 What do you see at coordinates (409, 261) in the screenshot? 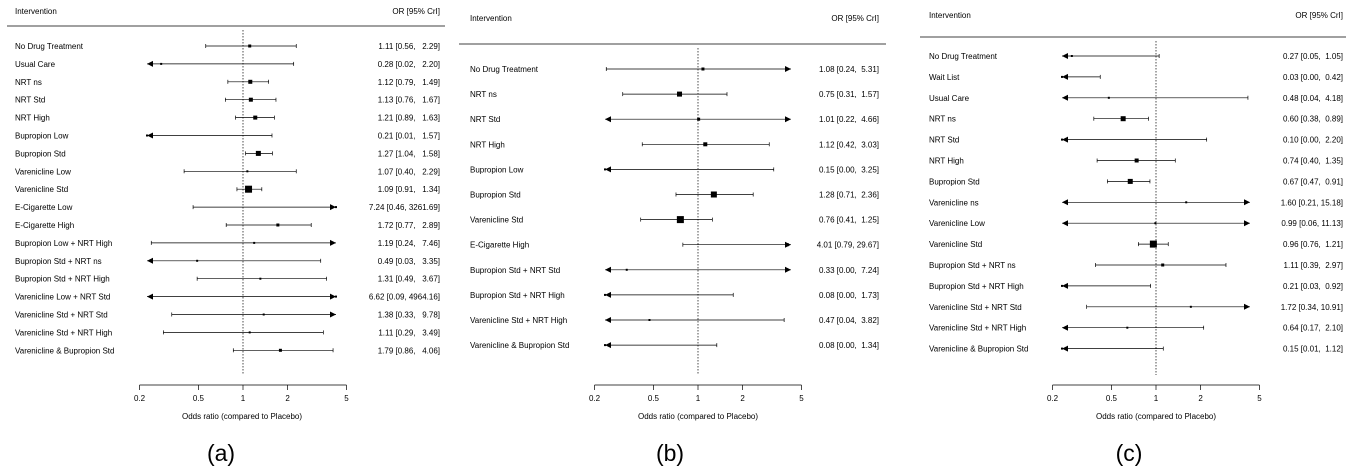
I see `row-estimate-text: 0.49 [0.03, 3.35]` at bounding box center [409, 261].